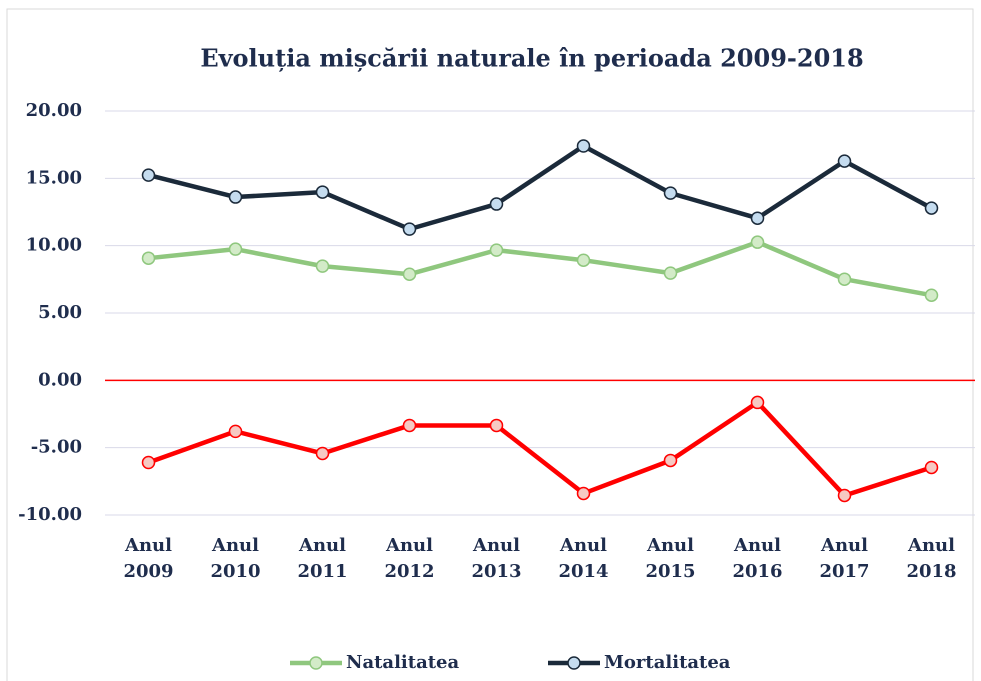 This screenshot has width=981, height=681. What do you see at coordinates (931, 558) in the screenshot?
I see `x-tick-label: Anul 2018` at bounding box center [931, 558].